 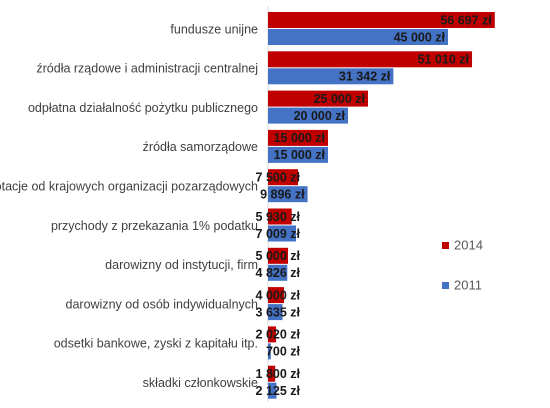 I want to click on data-label-2011-5: 7 009 zł, so click(x=278, y=234).